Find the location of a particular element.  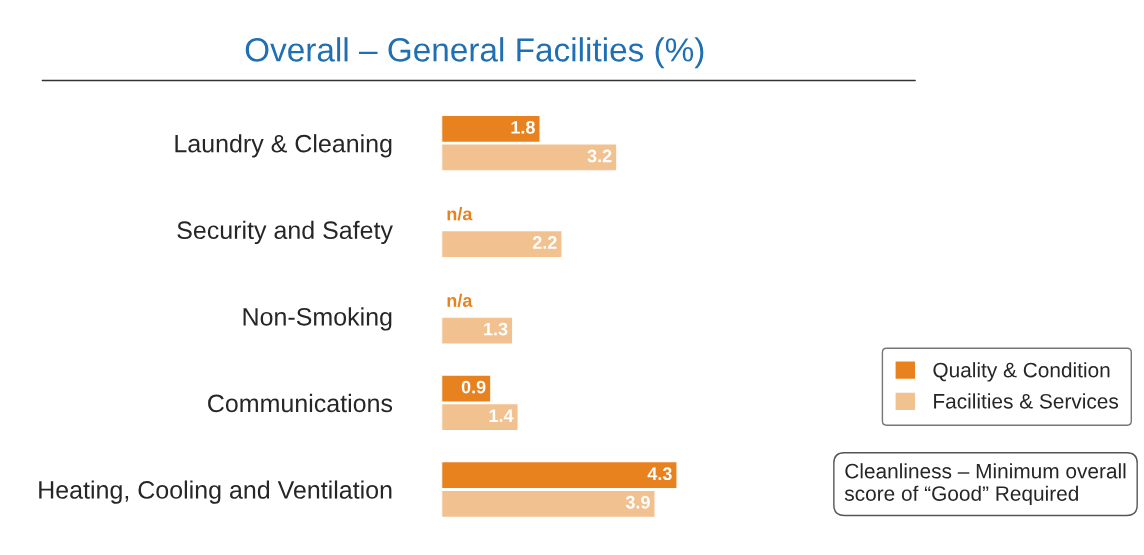

y-tick-label: Non-Smoking is located at coordinates (317, 319).